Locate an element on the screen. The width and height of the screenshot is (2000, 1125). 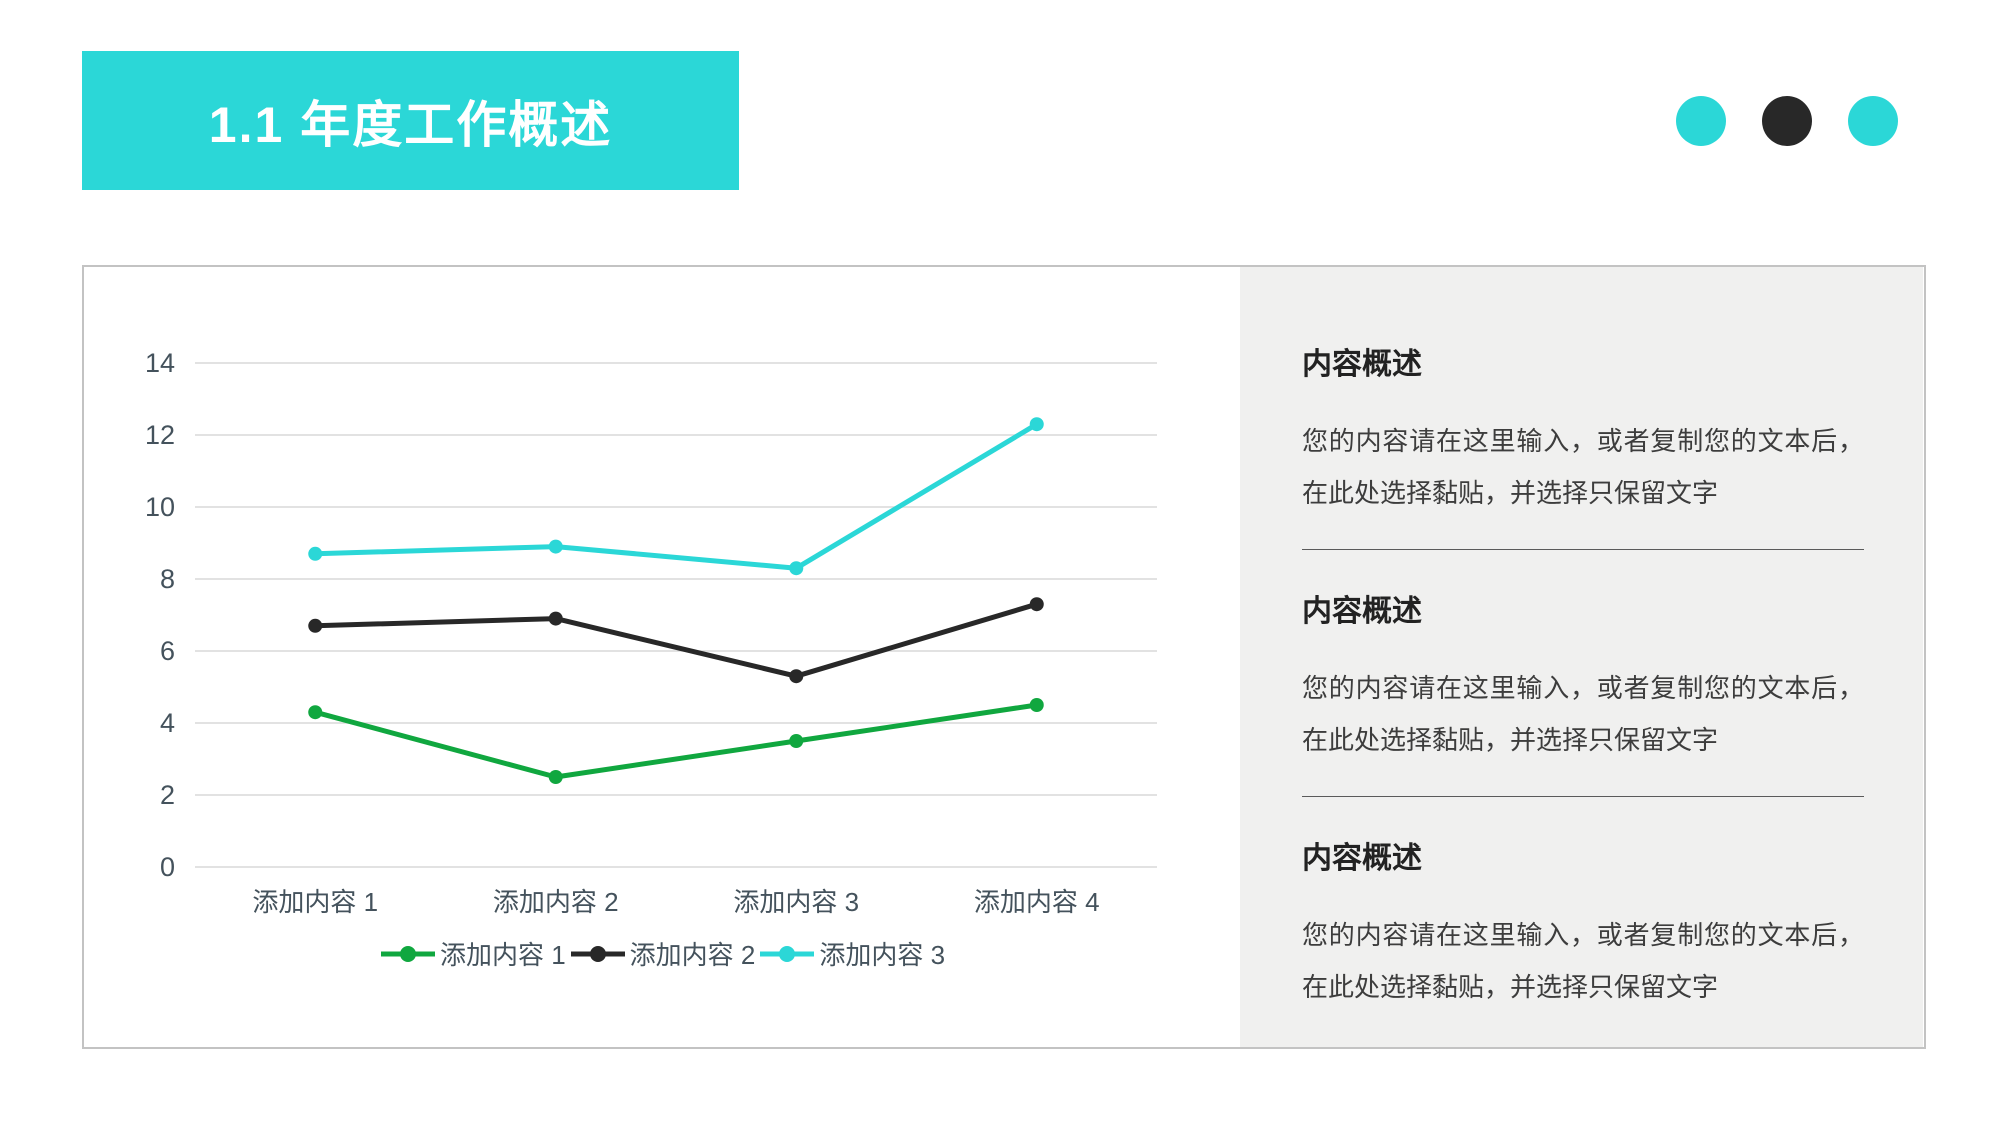
legend-item: 添加内容 2 is located at coordinates (662, 953).